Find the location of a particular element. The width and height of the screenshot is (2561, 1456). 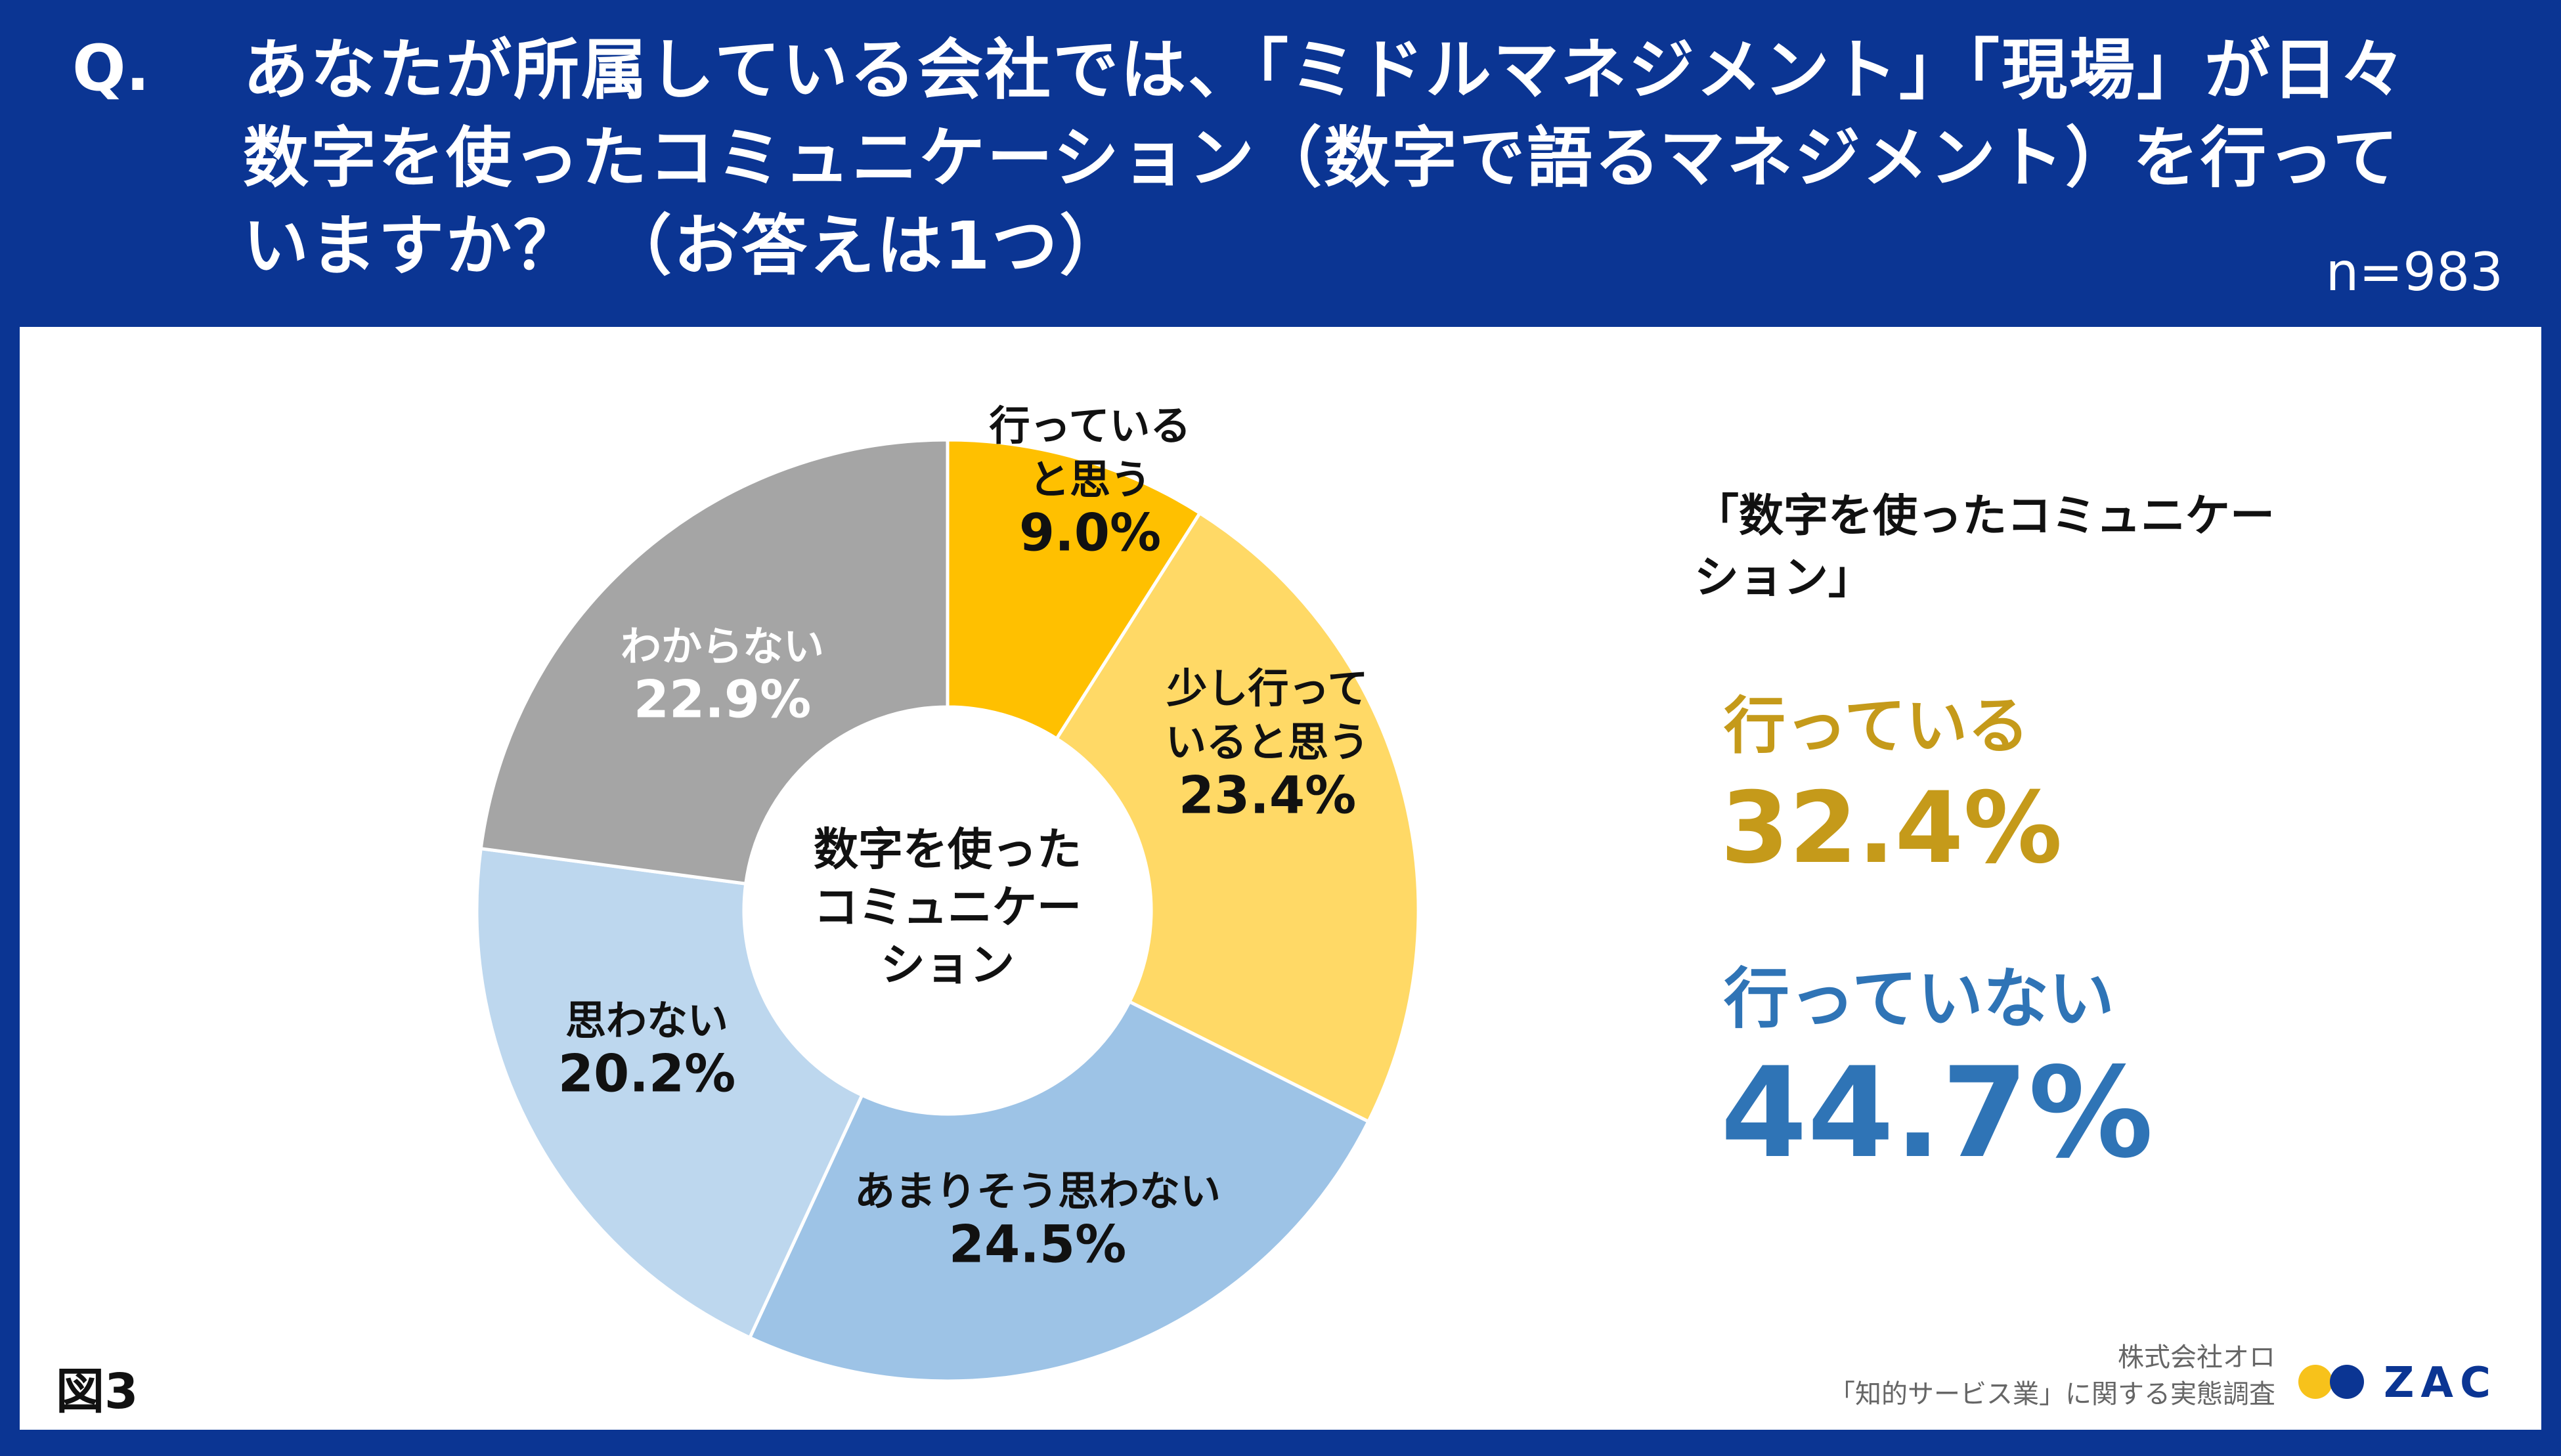

sample-size: n=983 is located at coordinates (2414, 272).